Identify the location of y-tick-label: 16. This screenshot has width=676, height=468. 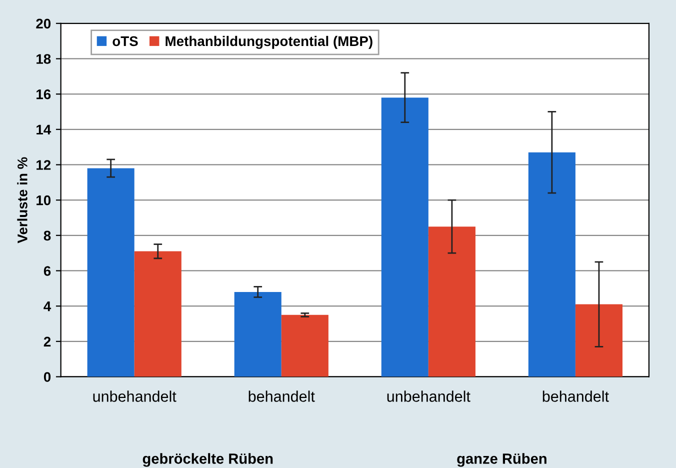
(43, 94).